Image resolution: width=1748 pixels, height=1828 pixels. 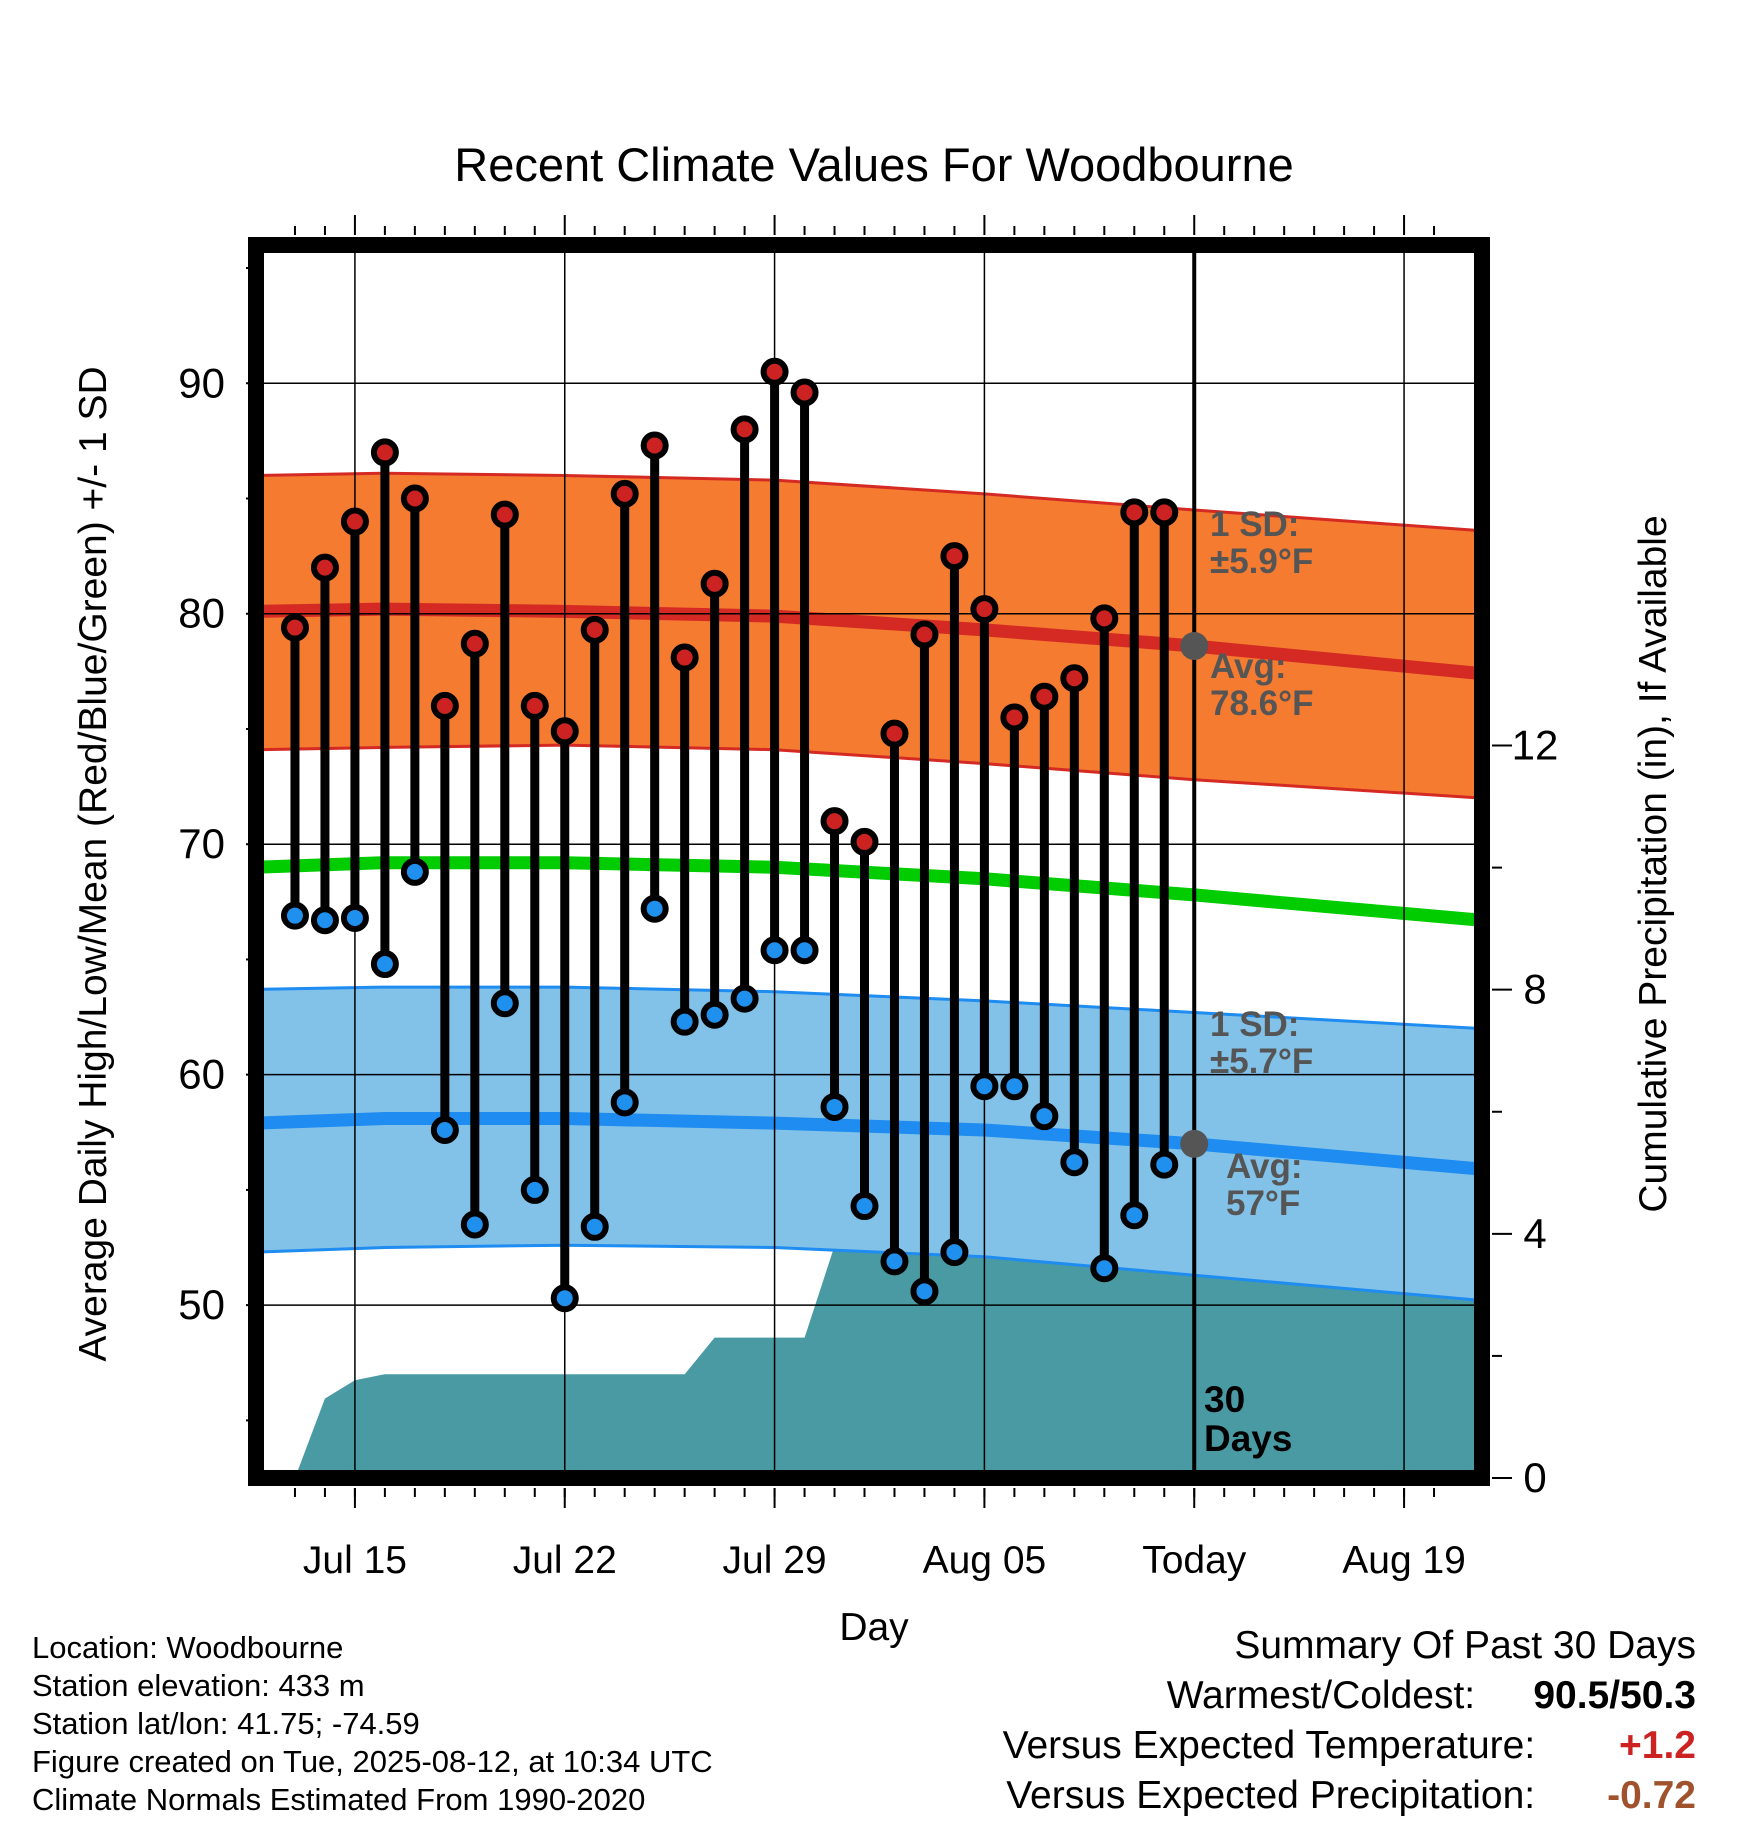 I want to click on today-high-avg-marker, so click(x=1194, y=646).